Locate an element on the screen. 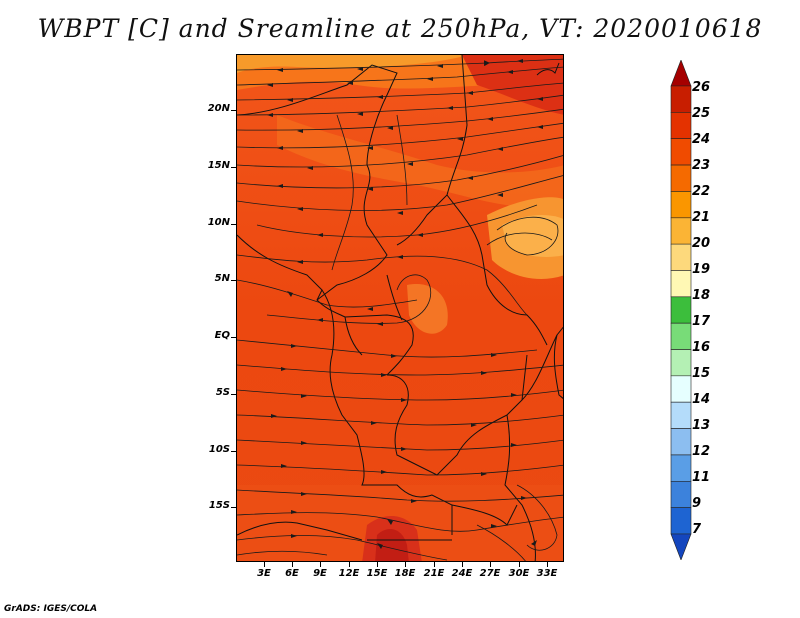 This screenshot has width=800, height=618. lat-label: 10N is located at coordinates (218, 222).